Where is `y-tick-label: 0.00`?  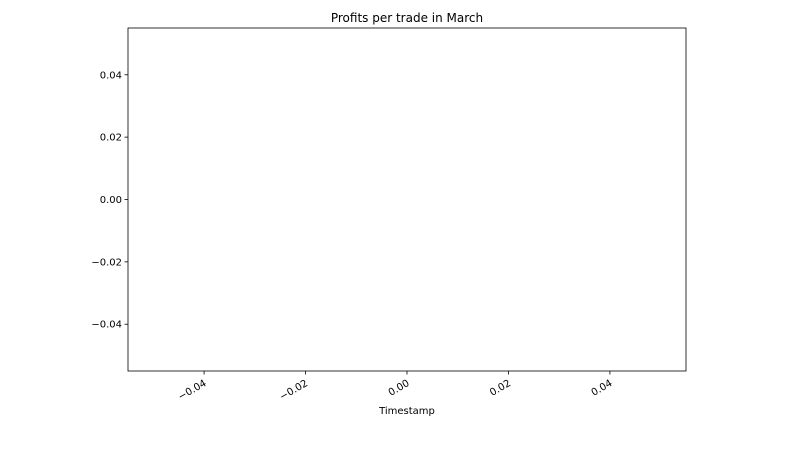 y-tick-label: 0.00 is located at coordinates (111, 200).